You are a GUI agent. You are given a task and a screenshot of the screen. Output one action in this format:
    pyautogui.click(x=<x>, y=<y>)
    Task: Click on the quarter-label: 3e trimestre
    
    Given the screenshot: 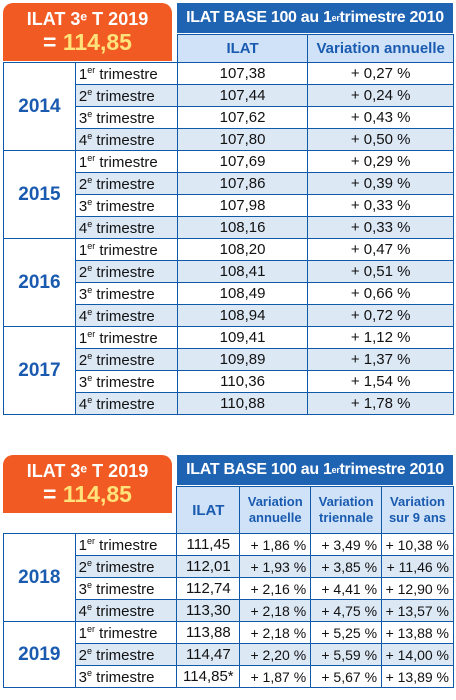 What is the action you would take?
    pyautogui.click(x=126, y=293)
    